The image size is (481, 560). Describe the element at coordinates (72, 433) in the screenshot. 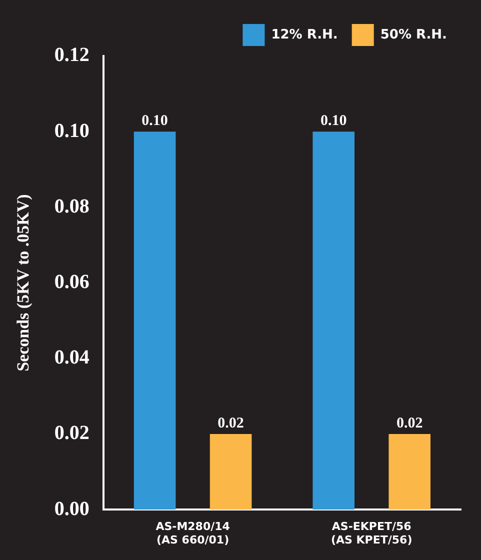

I see `y-tick-label: 0.02` at that location.